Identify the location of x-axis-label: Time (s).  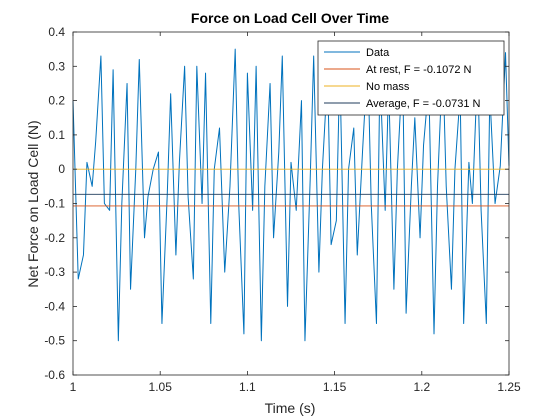
(290, 408).